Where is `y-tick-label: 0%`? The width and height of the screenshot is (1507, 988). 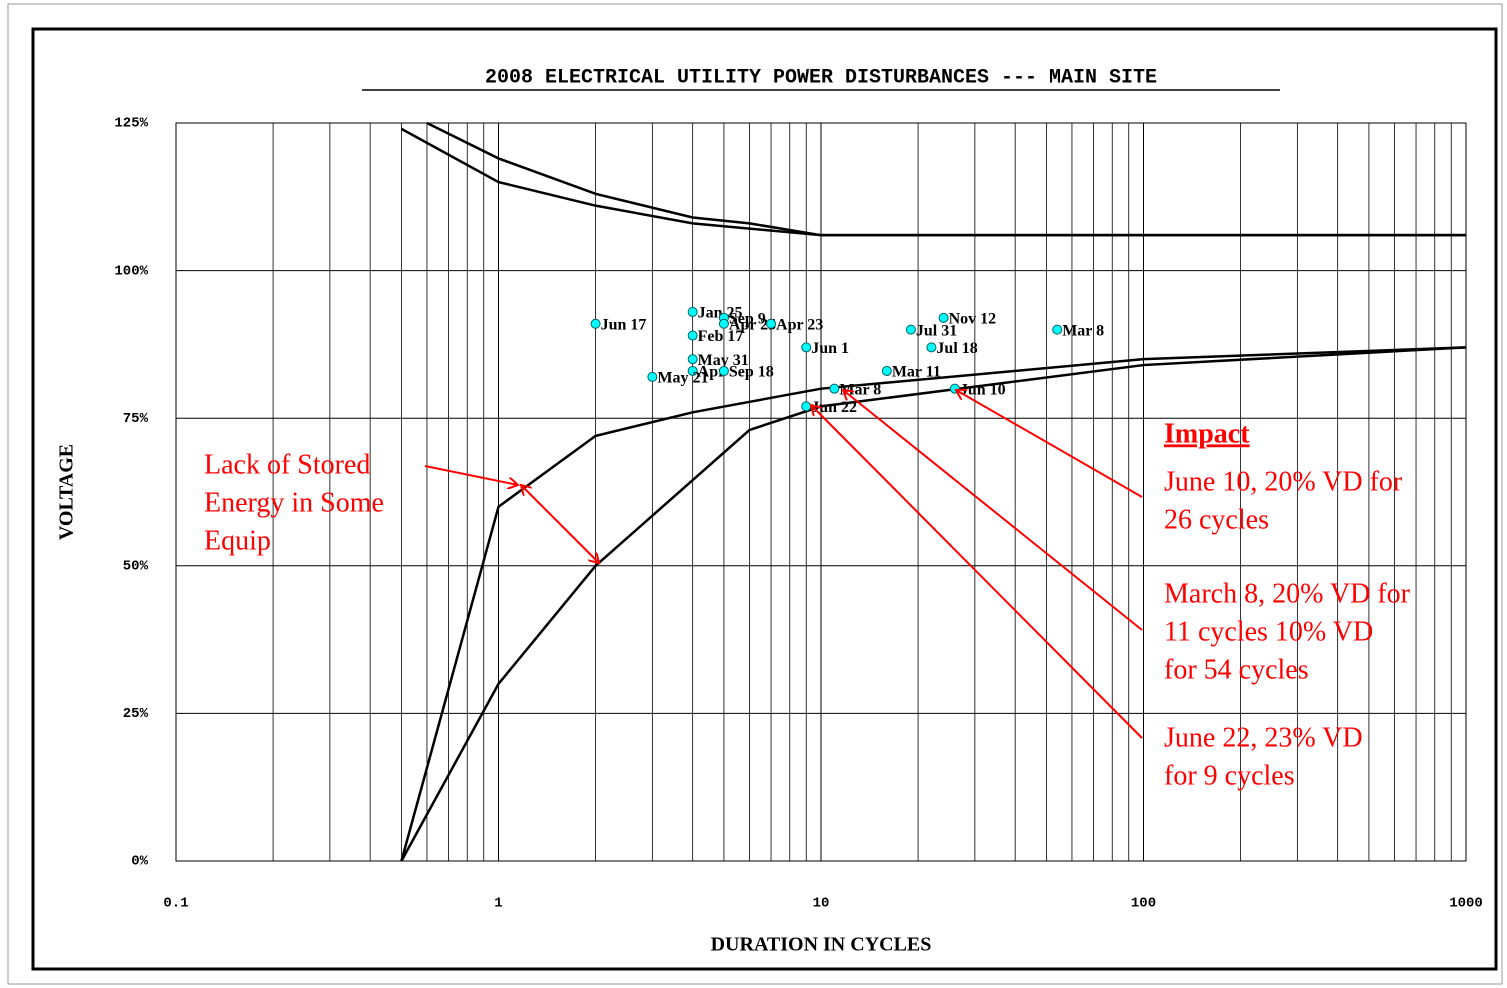 y-tick-label: 0% is located at coordinates (139, 862).